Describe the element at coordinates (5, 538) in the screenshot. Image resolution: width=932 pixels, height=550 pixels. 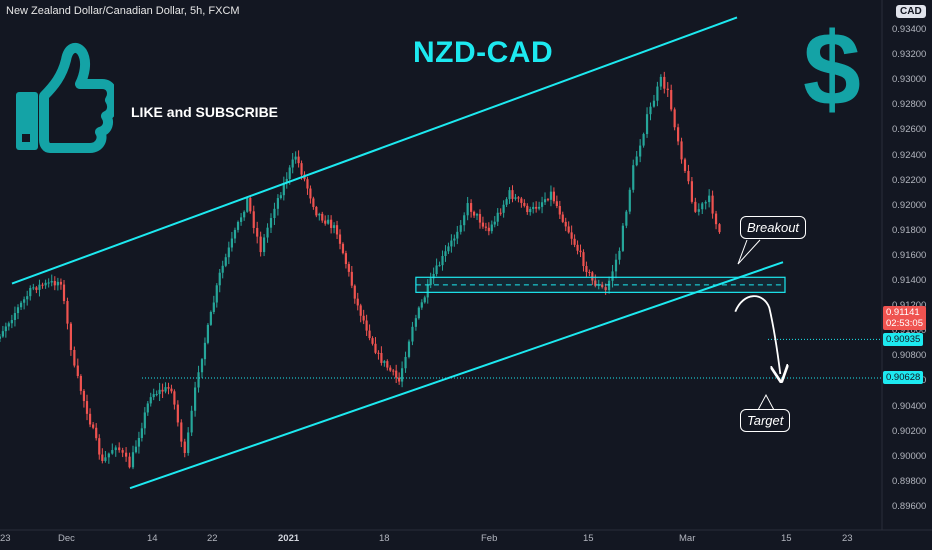
I see `time-tick-label: 23` at that location.